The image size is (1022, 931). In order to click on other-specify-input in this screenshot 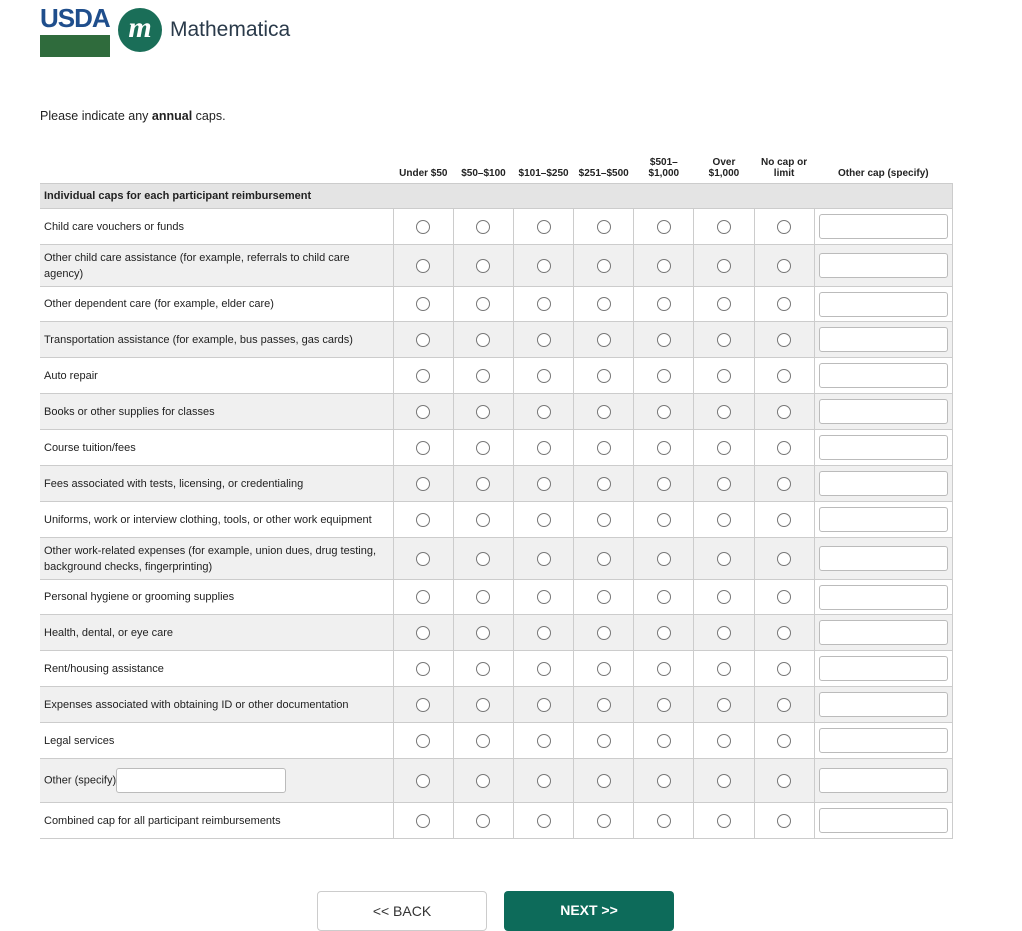, I will do `click(201, 780)`.